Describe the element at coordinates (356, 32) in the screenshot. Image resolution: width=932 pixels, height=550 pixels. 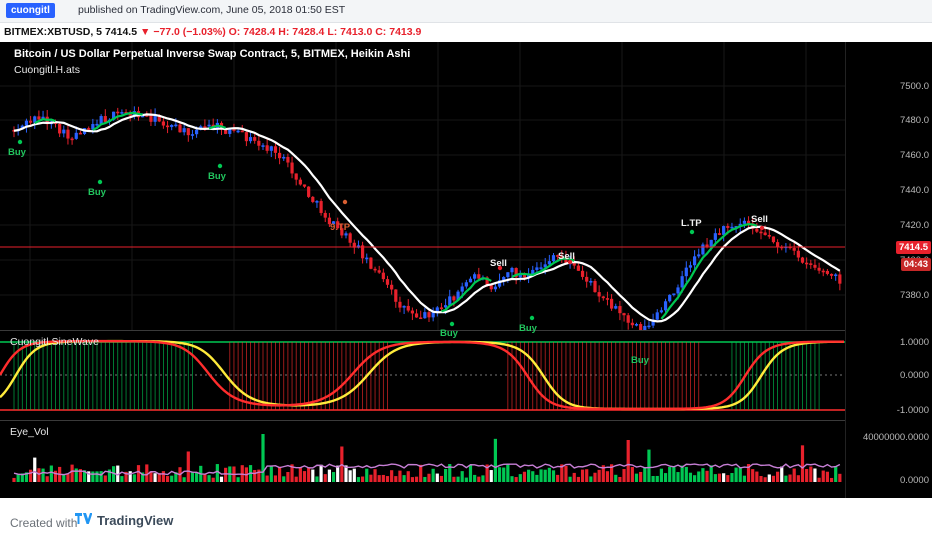
I see `low-value: 7413.0` at that location.